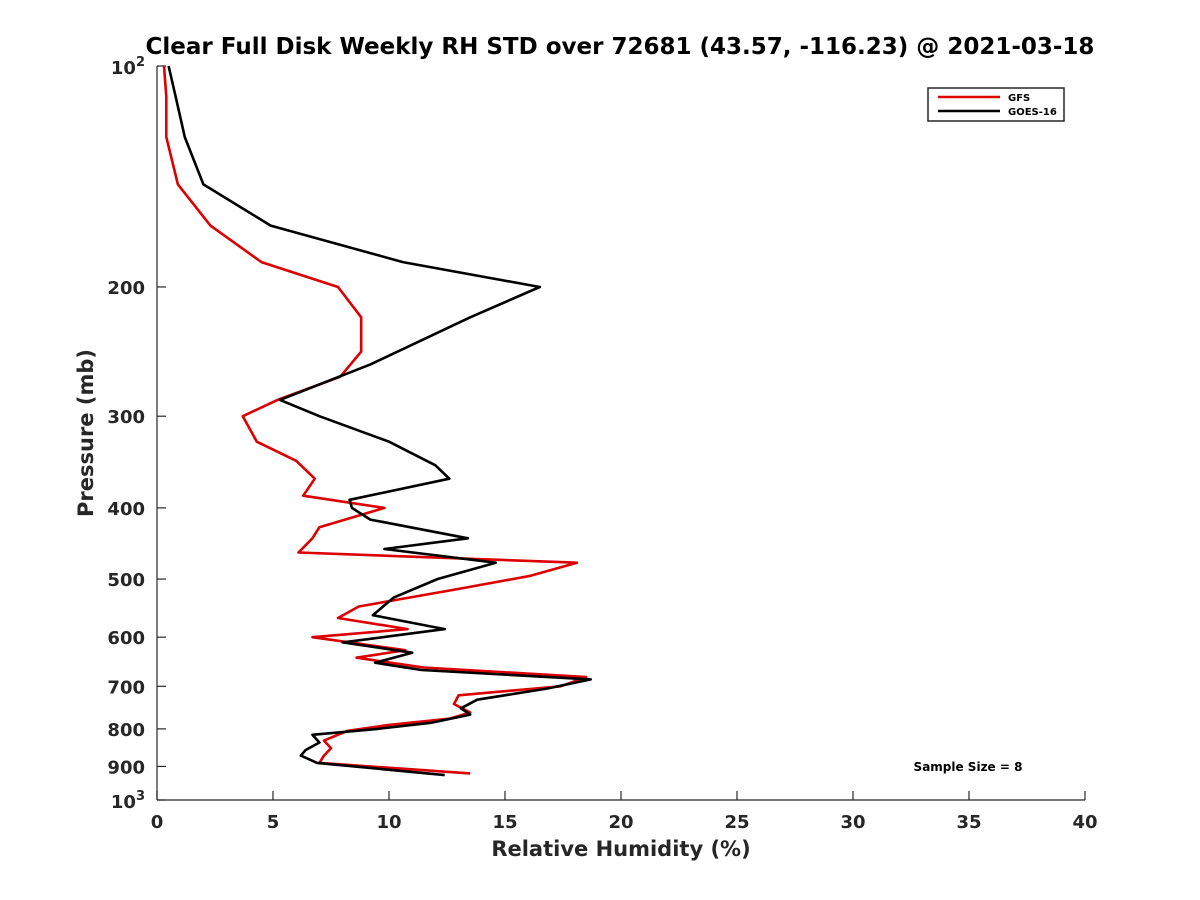 This screenshot has width=1200, height=900. What do you see at coordinates (157, 822) in the screenshot?
I see `x-tick-label: 0` at bounding box center [157, 822].